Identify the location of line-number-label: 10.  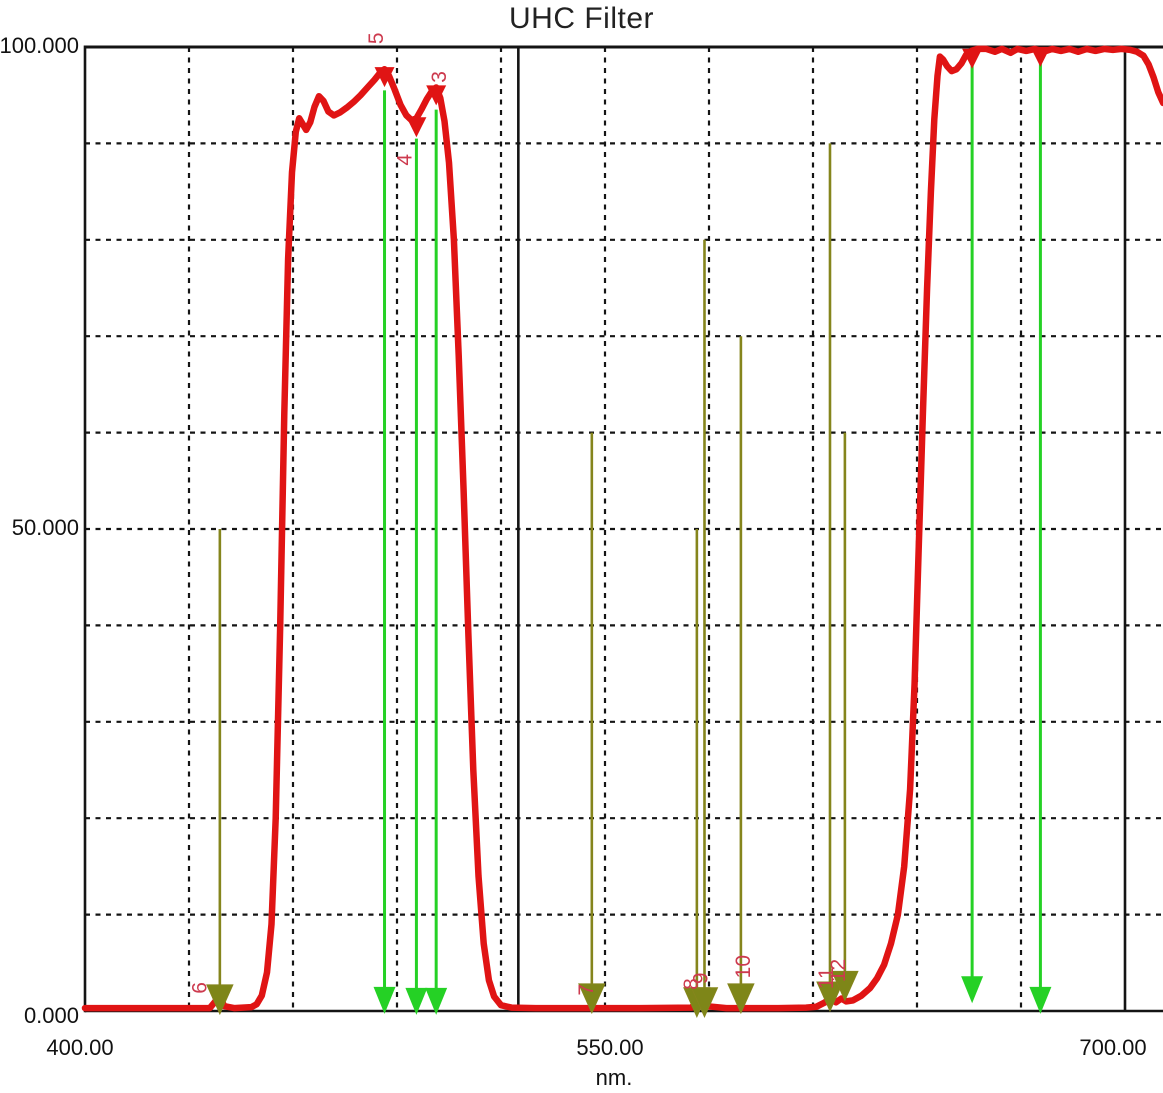
(743, 966).